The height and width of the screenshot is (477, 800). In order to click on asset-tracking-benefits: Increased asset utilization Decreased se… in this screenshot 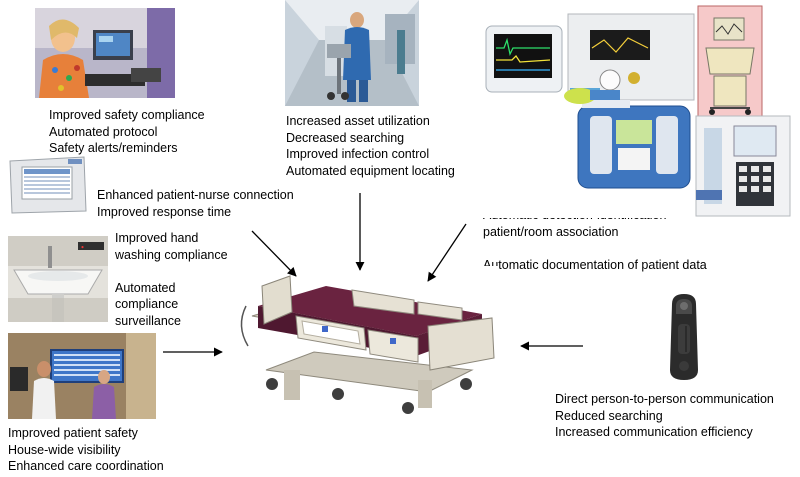, I will do `click(370, 146)`.